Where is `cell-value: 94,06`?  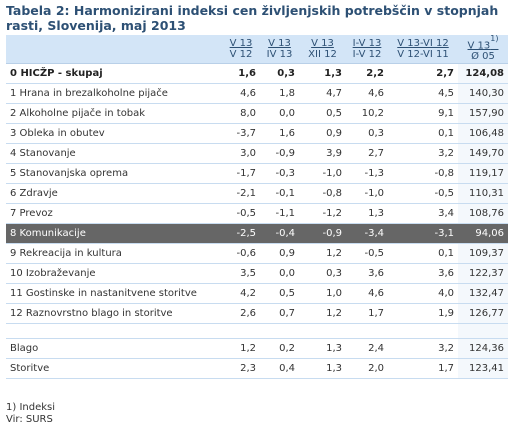
cell-value: 94,06 is located at coordinates (483, 233).